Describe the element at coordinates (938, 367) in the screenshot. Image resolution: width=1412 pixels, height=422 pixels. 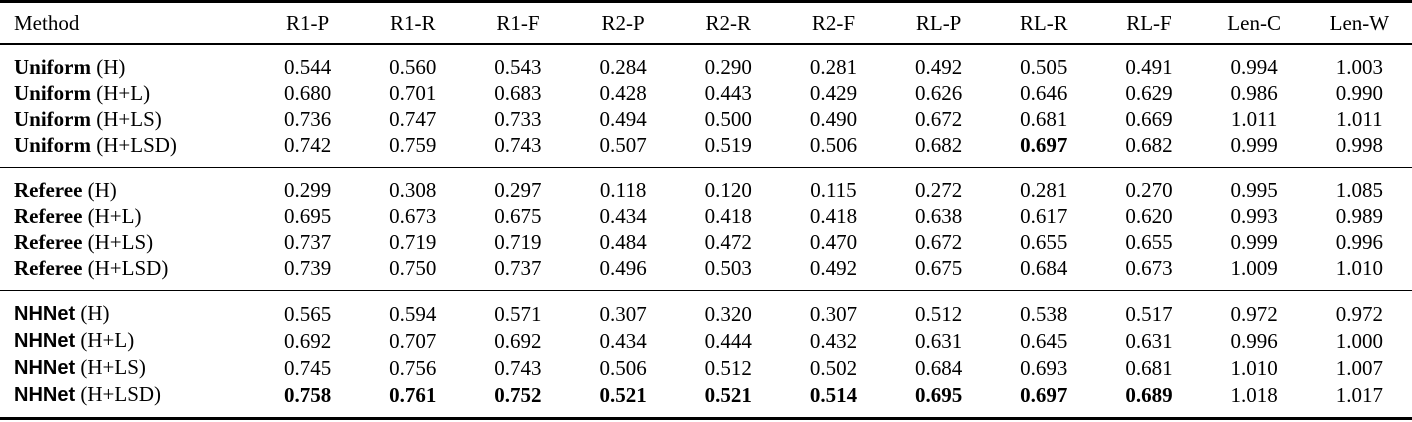
I see `metric-value: 0.684` at that location.